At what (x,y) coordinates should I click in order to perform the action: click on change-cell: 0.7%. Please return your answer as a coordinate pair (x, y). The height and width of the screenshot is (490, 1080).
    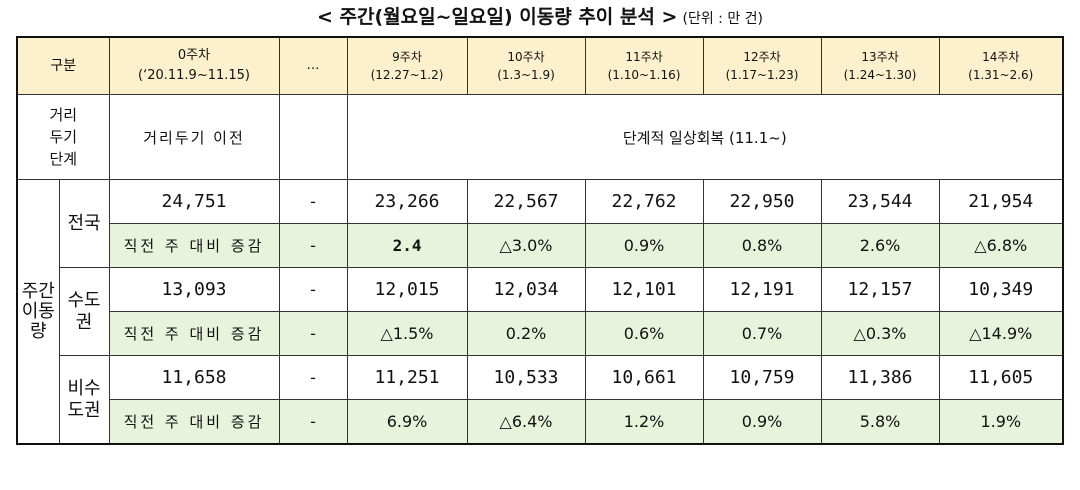
    Looking at the image, I should click on (762, 333).